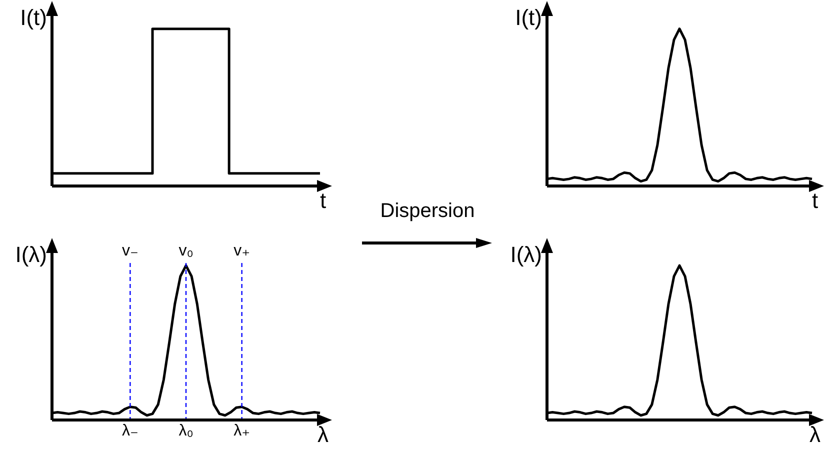 The image size is (827, 455). What do you see at coordinates (130, 431) in the screenshot?
I see `x-tick-label: λ₋` at bounding box center [130, 431].